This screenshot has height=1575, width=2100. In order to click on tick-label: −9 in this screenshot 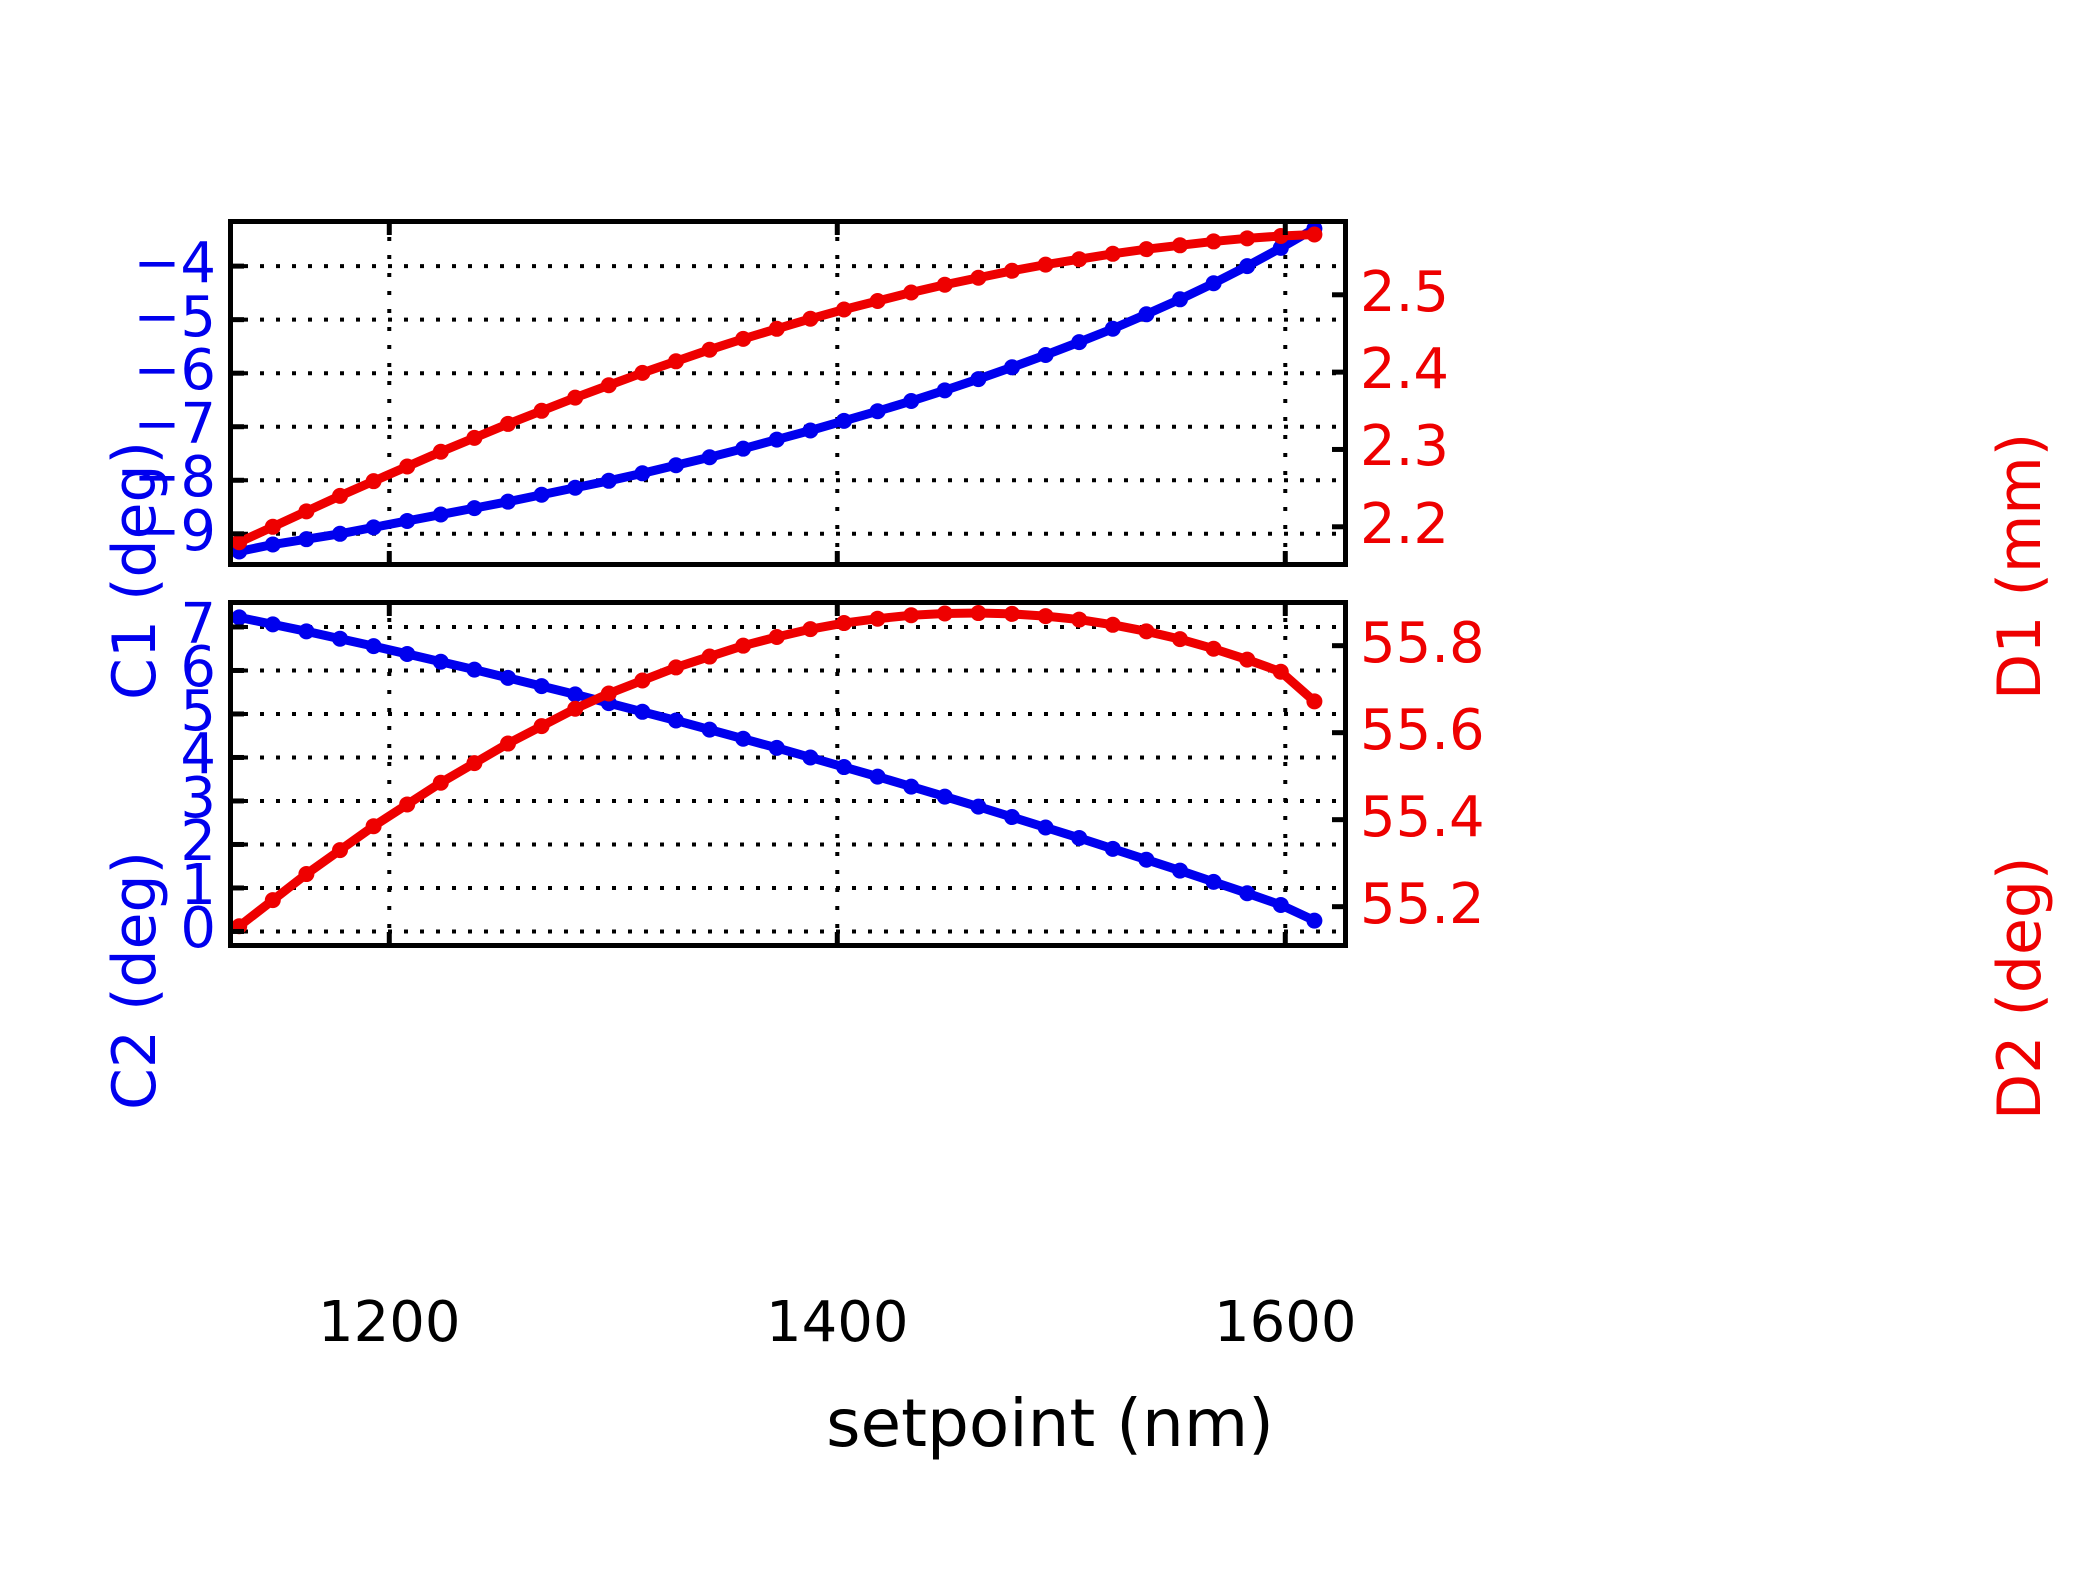, I will do `click(174, 531)`.